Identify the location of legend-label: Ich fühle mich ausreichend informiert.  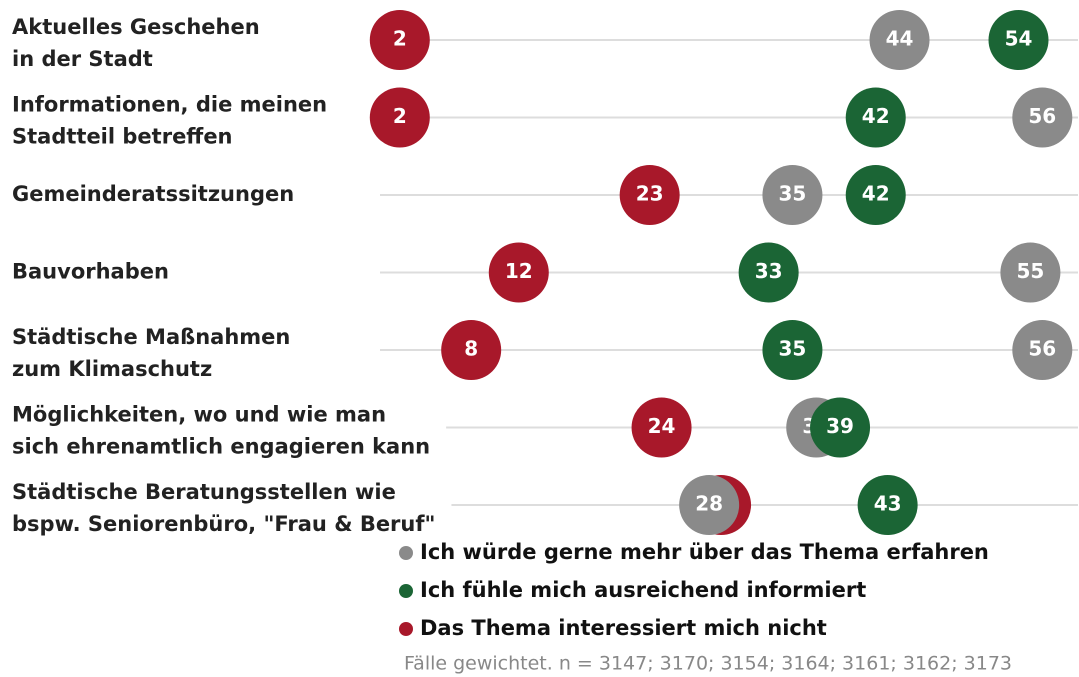
(643, 590).